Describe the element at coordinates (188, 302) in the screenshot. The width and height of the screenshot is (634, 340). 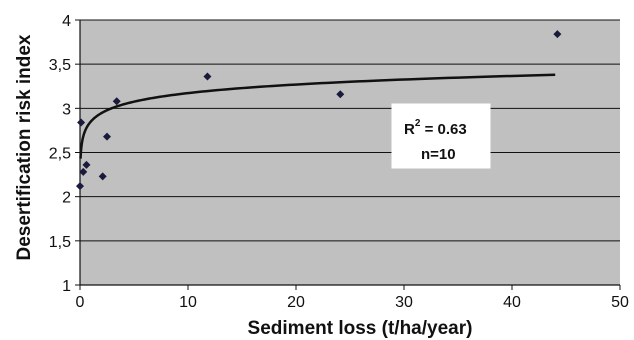
I see `x-tick-label: 10` at that location.